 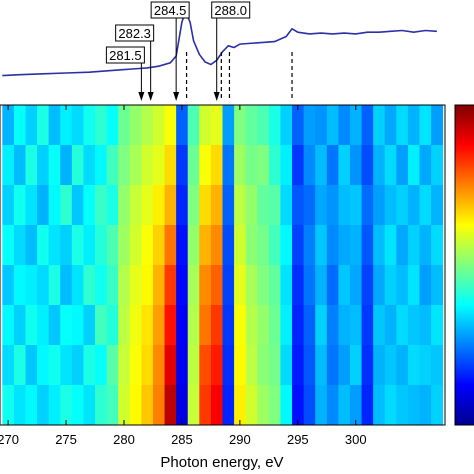 What do you see at coordinates (356, 439) in the screenshot?
I see `x-tick-label: 300` at bounding box center [356, 439].